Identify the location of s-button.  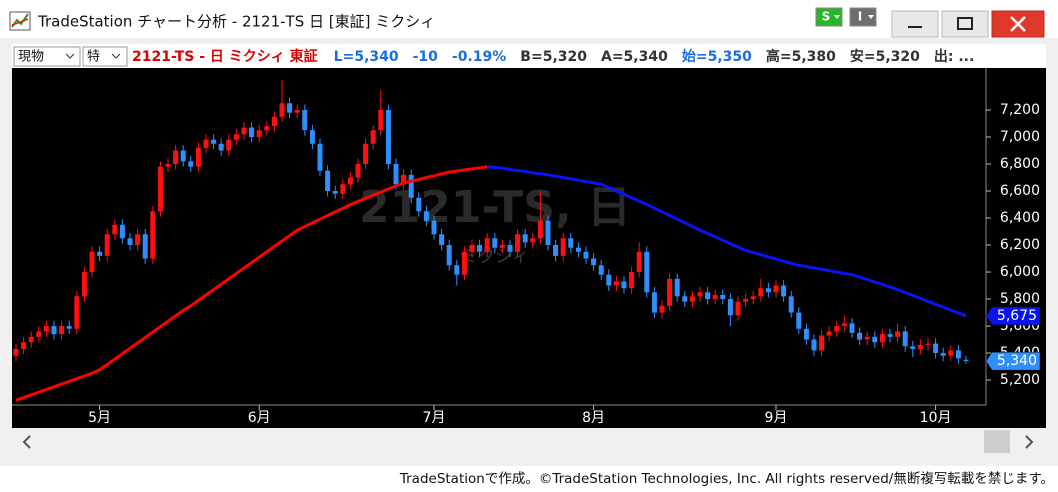
(829, 17).